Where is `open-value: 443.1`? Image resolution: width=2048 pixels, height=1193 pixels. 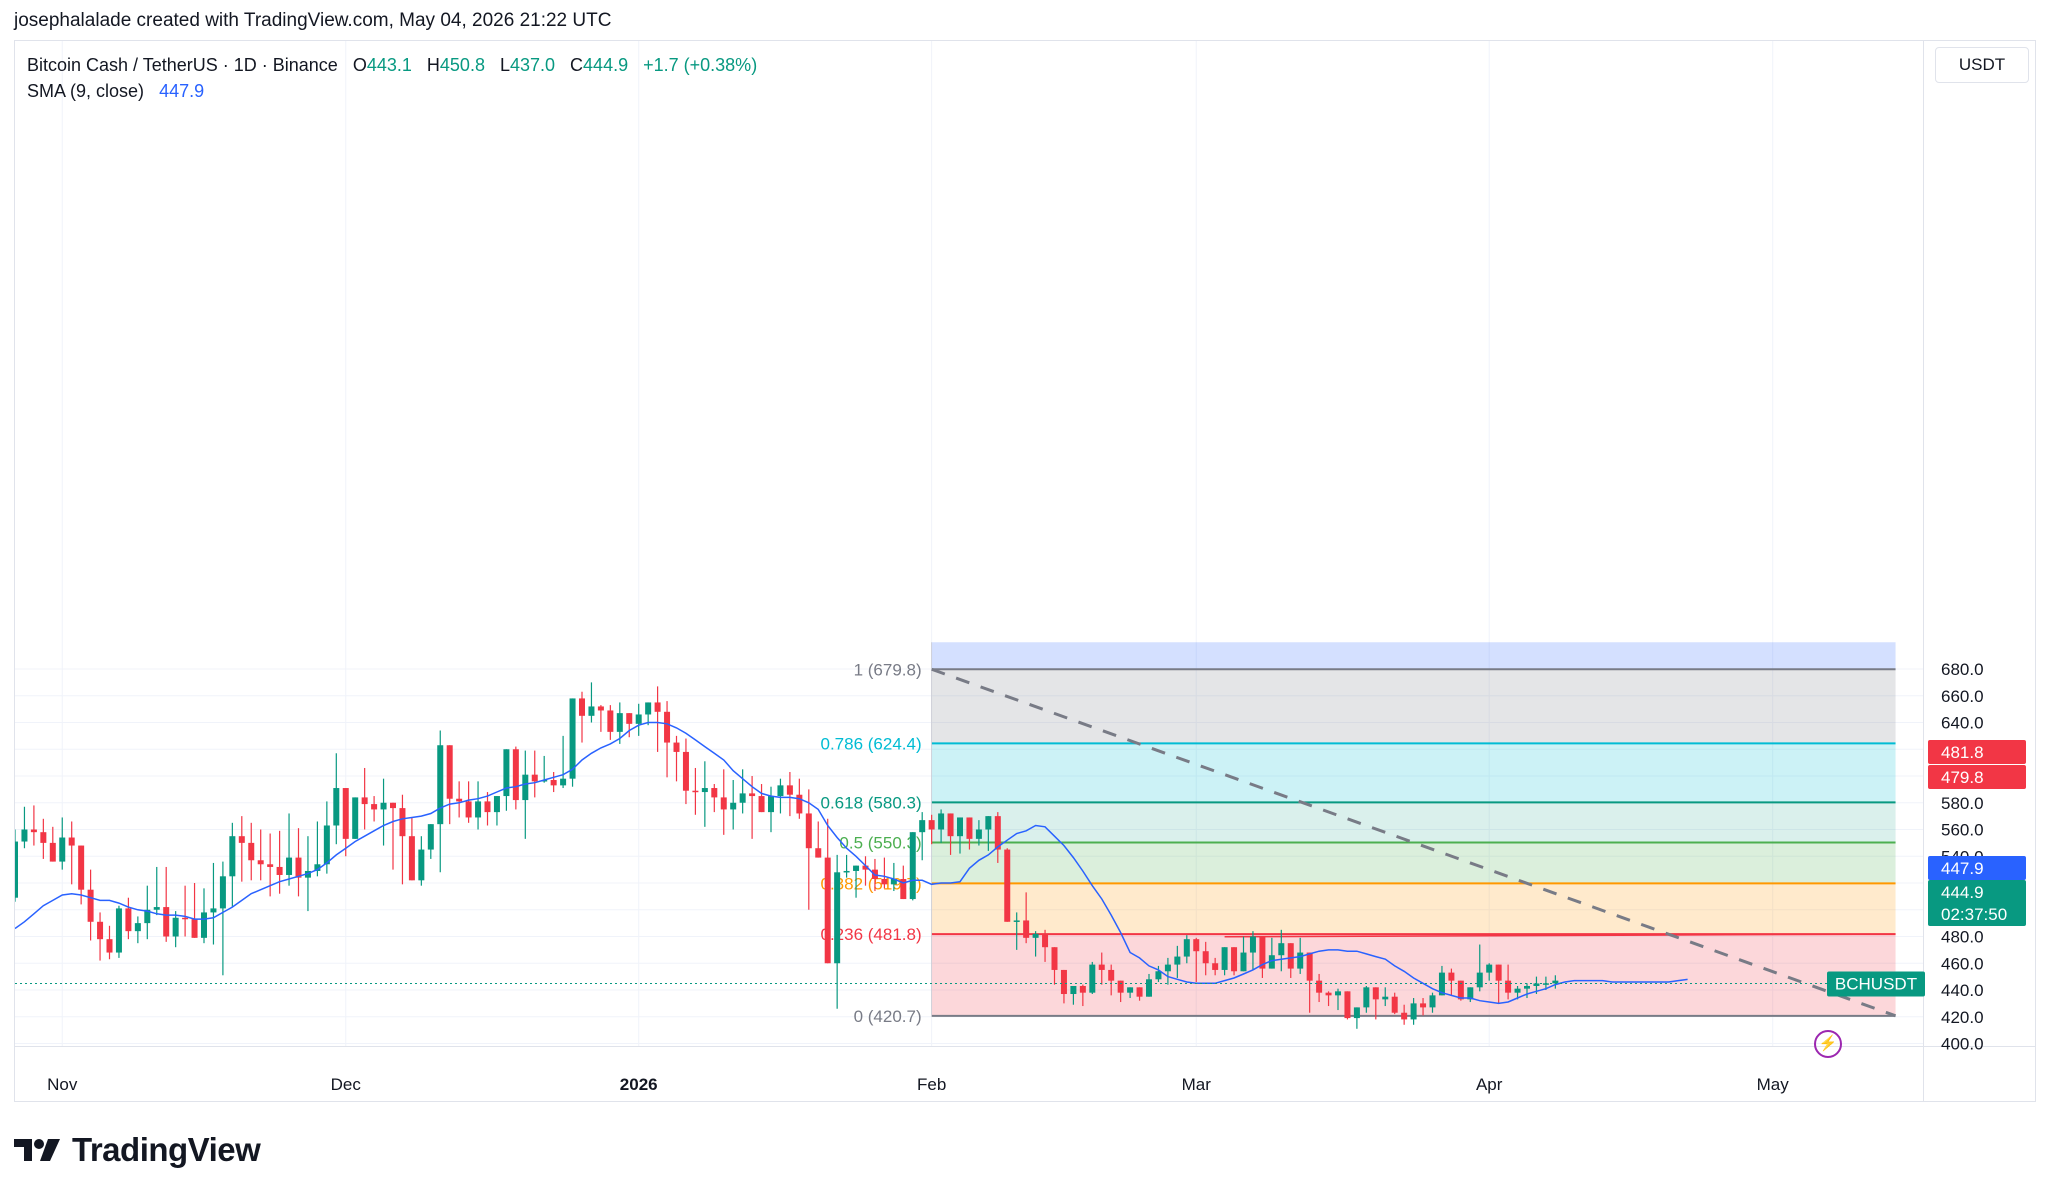 open-value: 443.1 is located at coordinates (389, 65).